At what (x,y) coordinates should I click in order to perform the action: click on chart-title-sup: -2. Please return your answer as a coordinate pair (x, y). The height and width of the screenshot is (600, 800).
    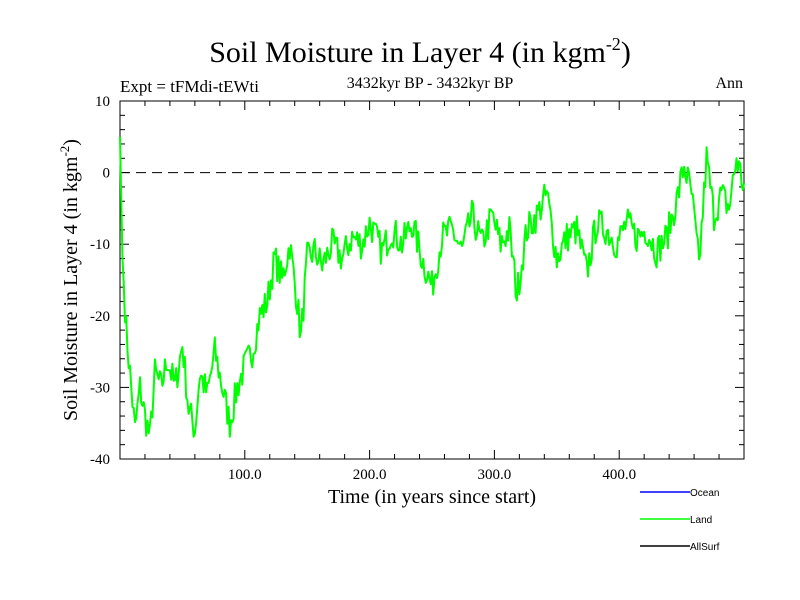
    Looking at the image, I should click on (613, 44).